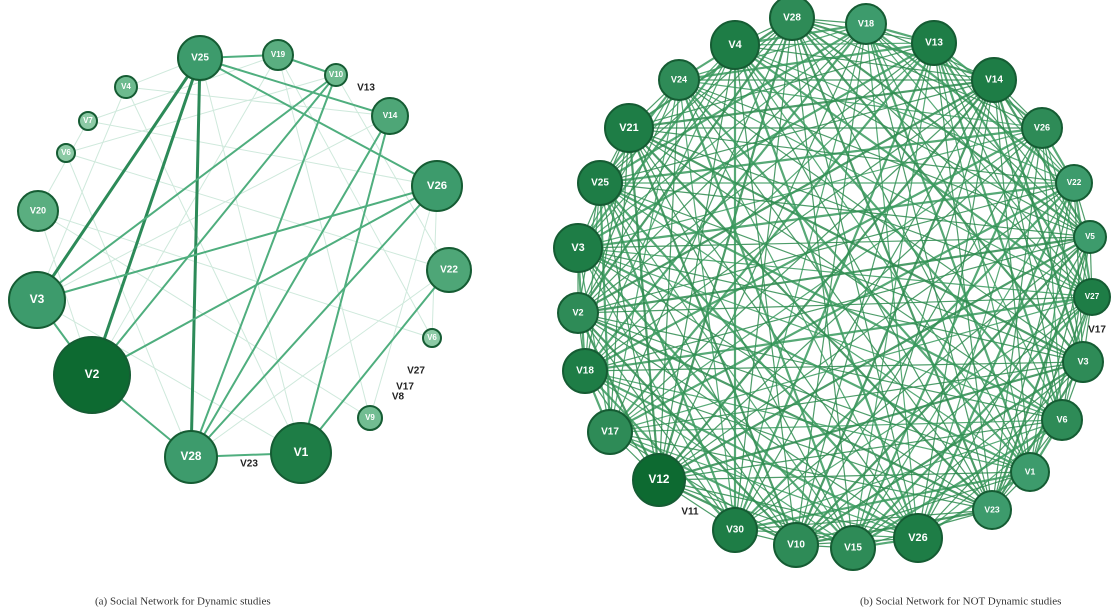 This screenshot has width=1115, height=615. Describe the element at coordinates (183, 602) in the screenshot. I see `caption: (a) Social Network for Dynamic studies` at that location.